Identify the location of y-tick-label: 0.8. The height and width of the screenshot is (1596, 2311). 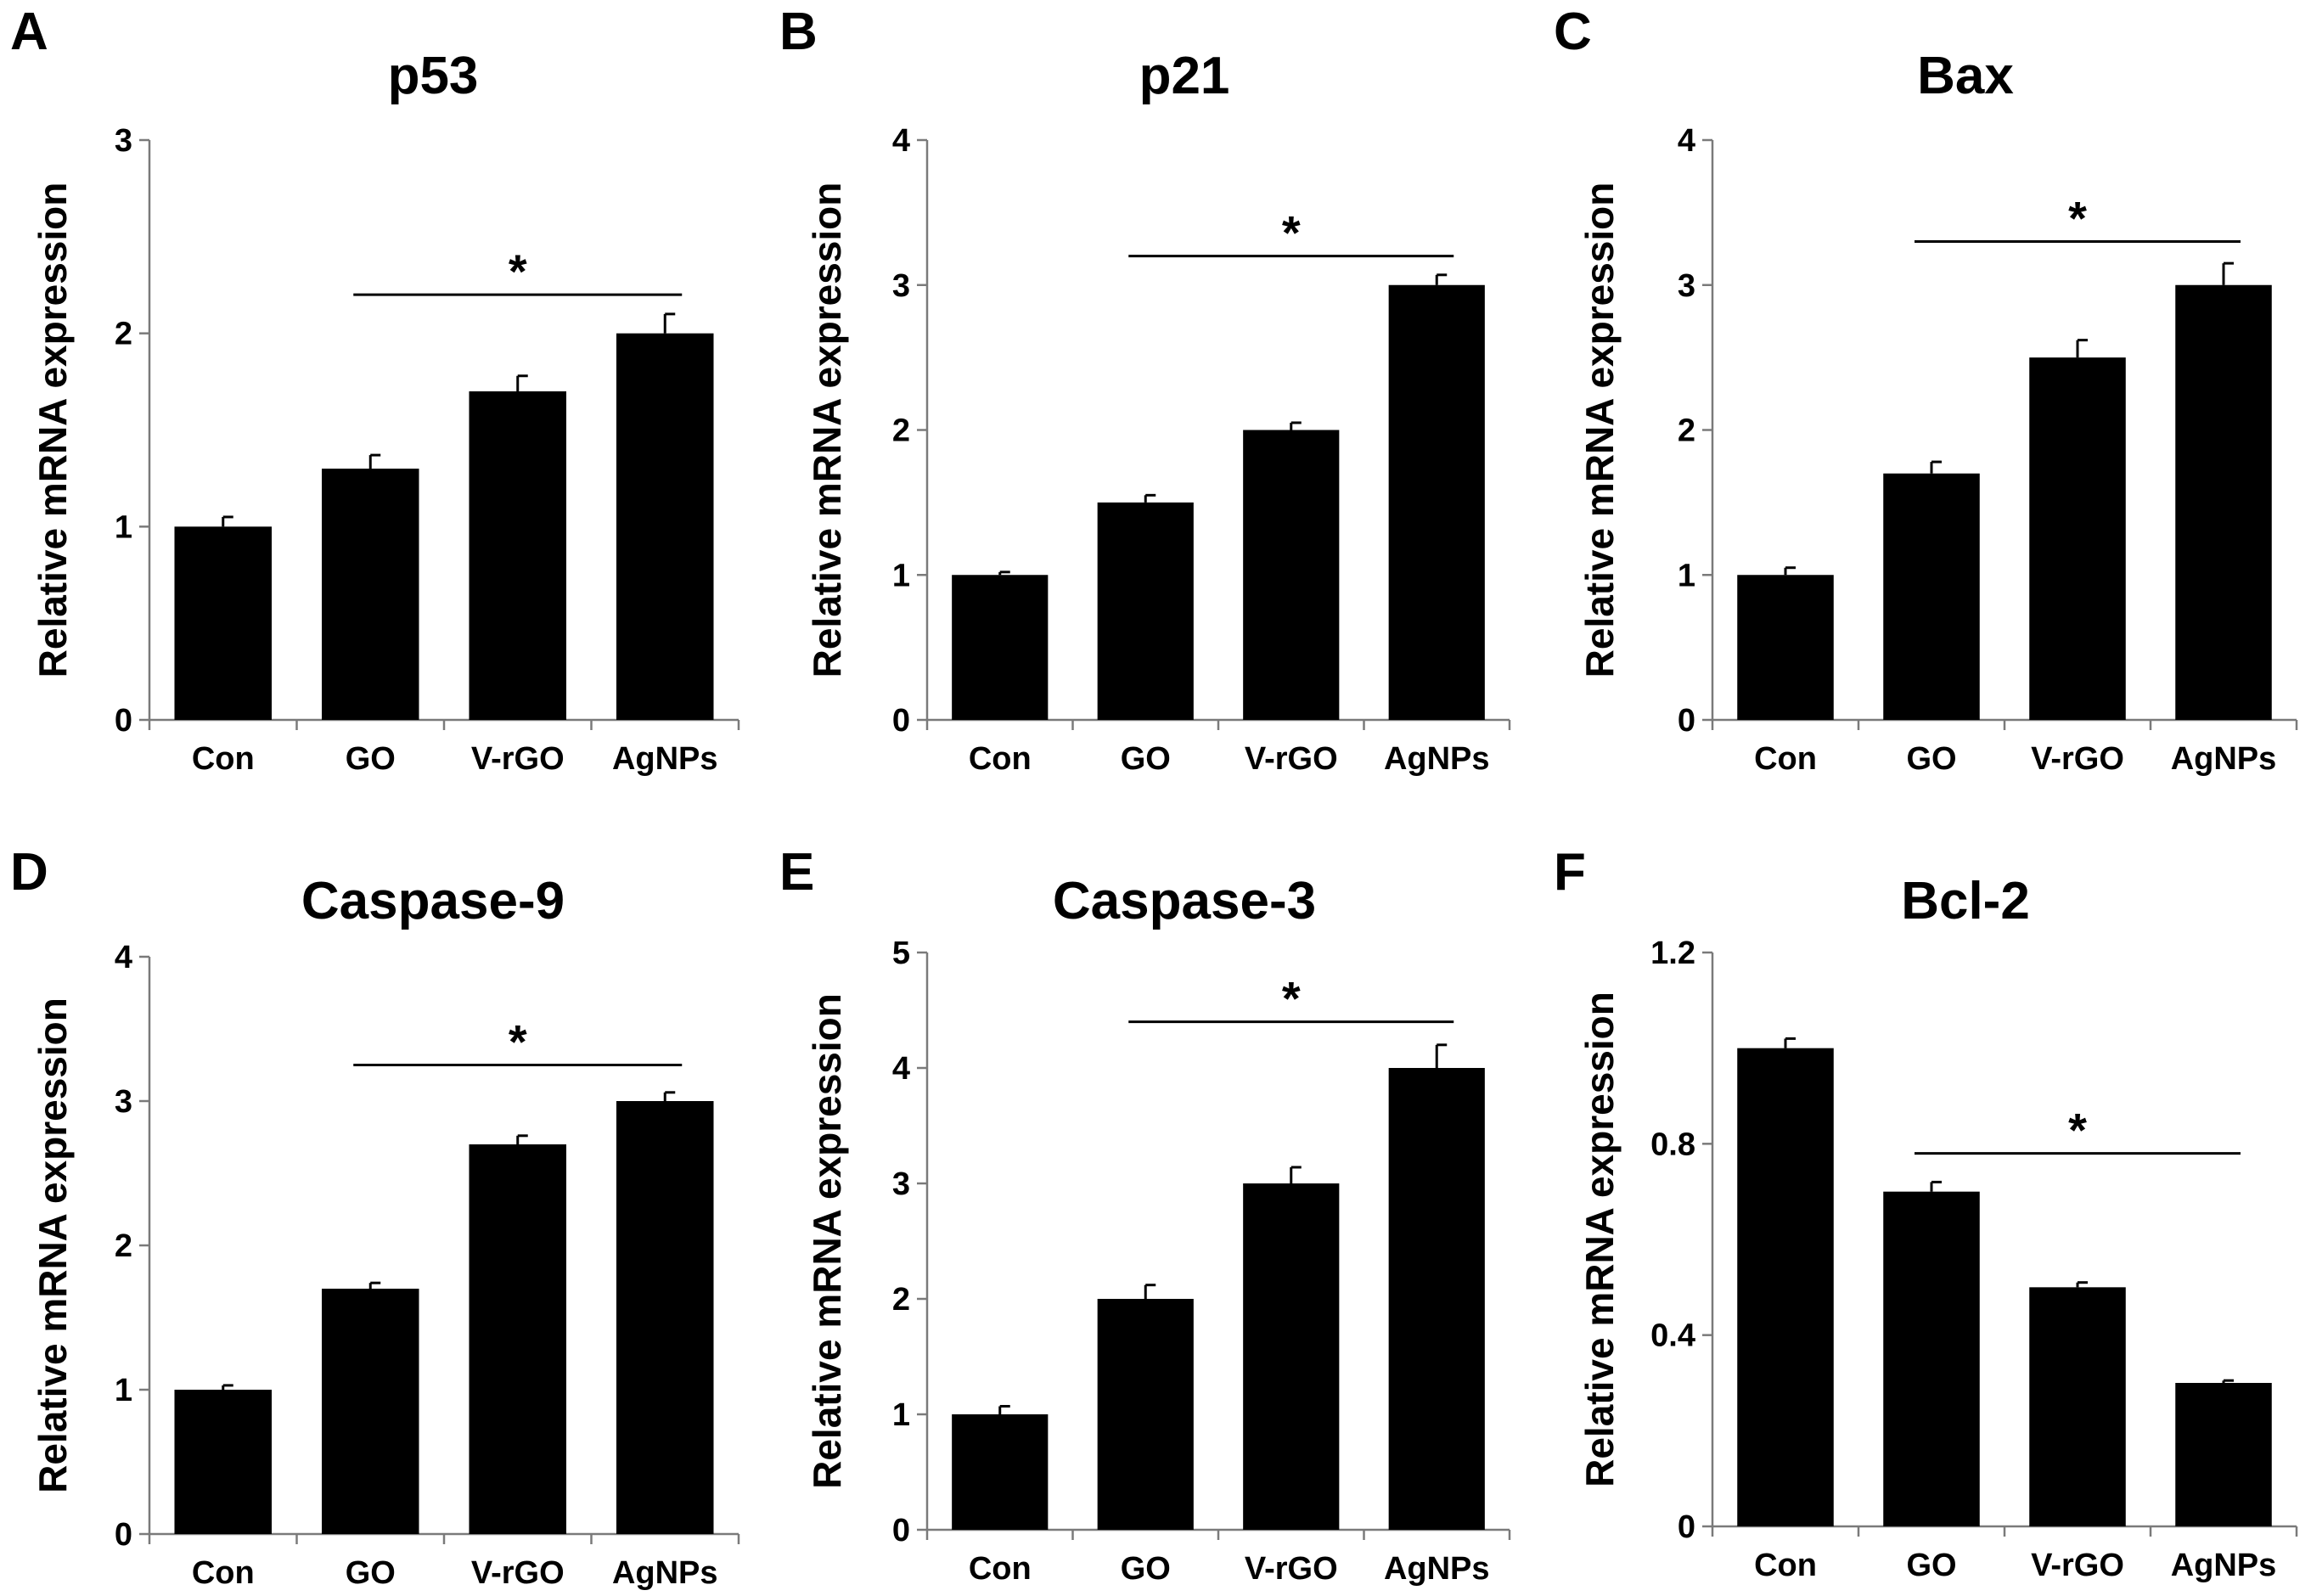
(1672, 1144).